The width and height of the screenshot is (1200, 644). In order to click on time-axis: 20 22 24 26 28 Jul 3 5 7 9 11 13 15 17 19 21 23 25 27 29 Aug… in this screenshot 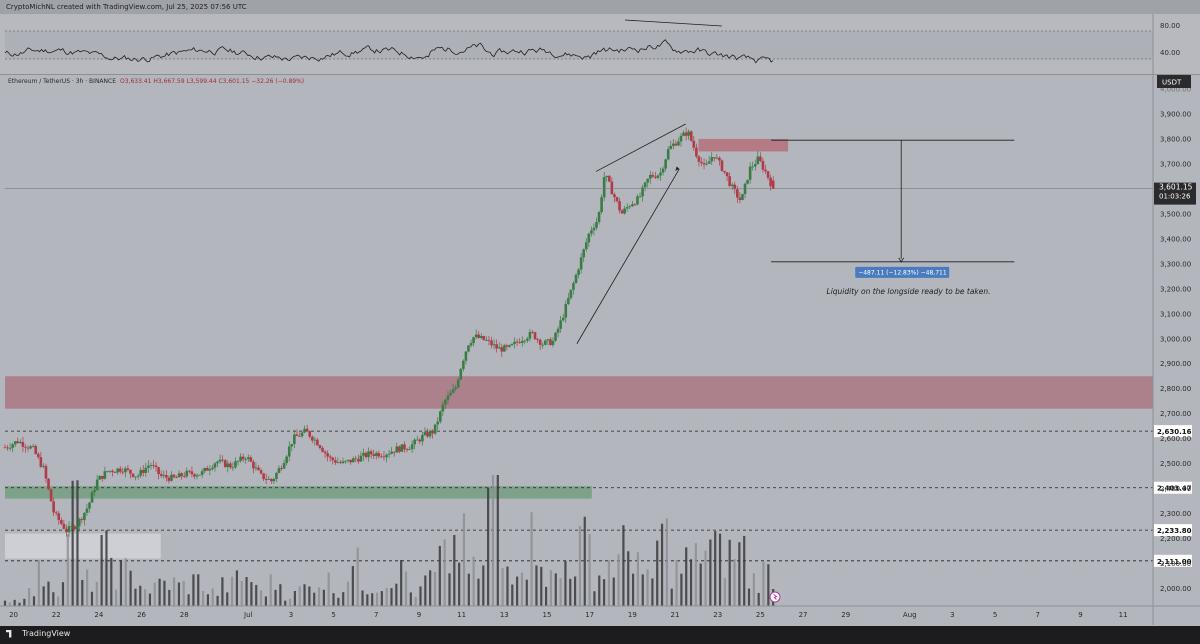, I will do `click(568, 615)`.